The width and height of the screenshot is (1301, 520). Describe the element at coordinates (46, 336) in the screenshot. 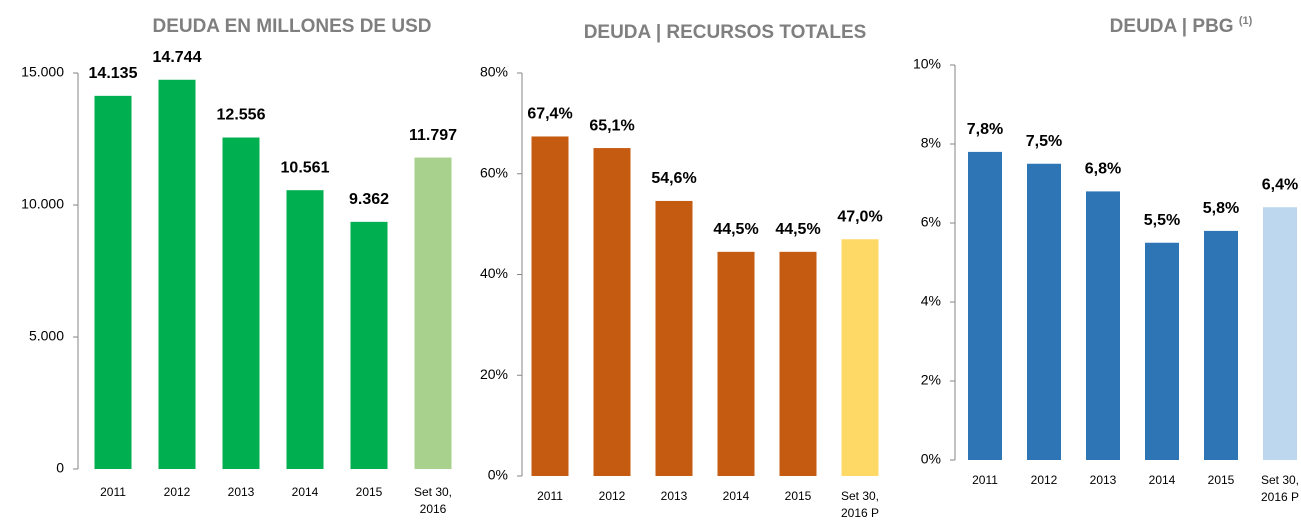

I see `y-tick-label: 5.000` at that location.